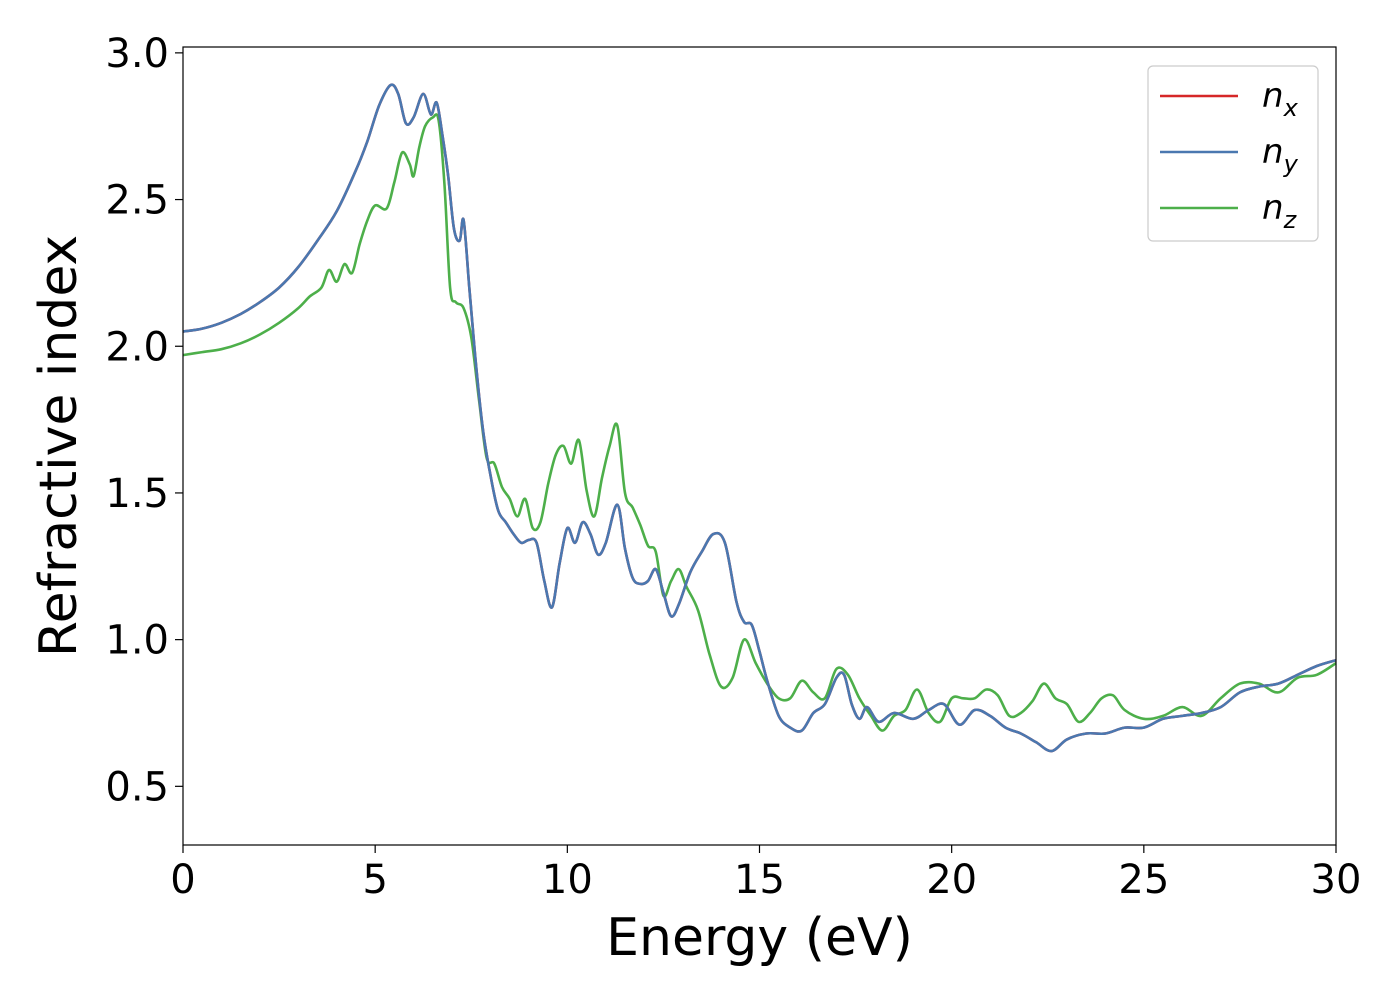 The height and width of the screenshot is (1000, 1400). Describe the element at coordinates (137, 494) in the screenshot. I see `y-tick-label: 1.5` at that location.